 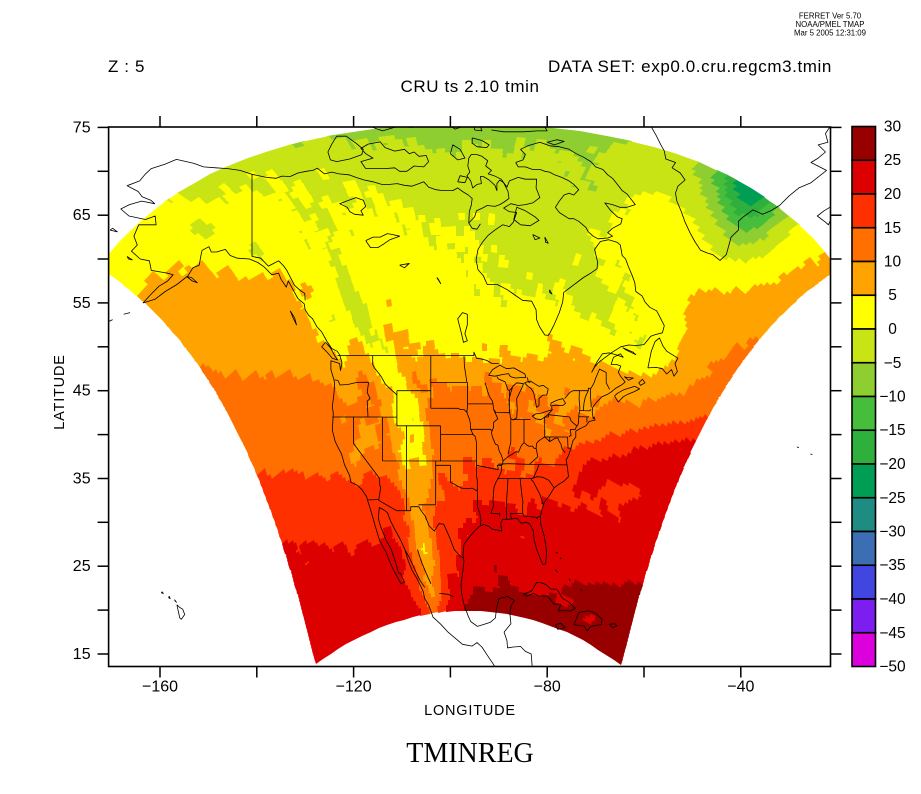 I want to click on svg-text: 5, so click(x=892, y=295).